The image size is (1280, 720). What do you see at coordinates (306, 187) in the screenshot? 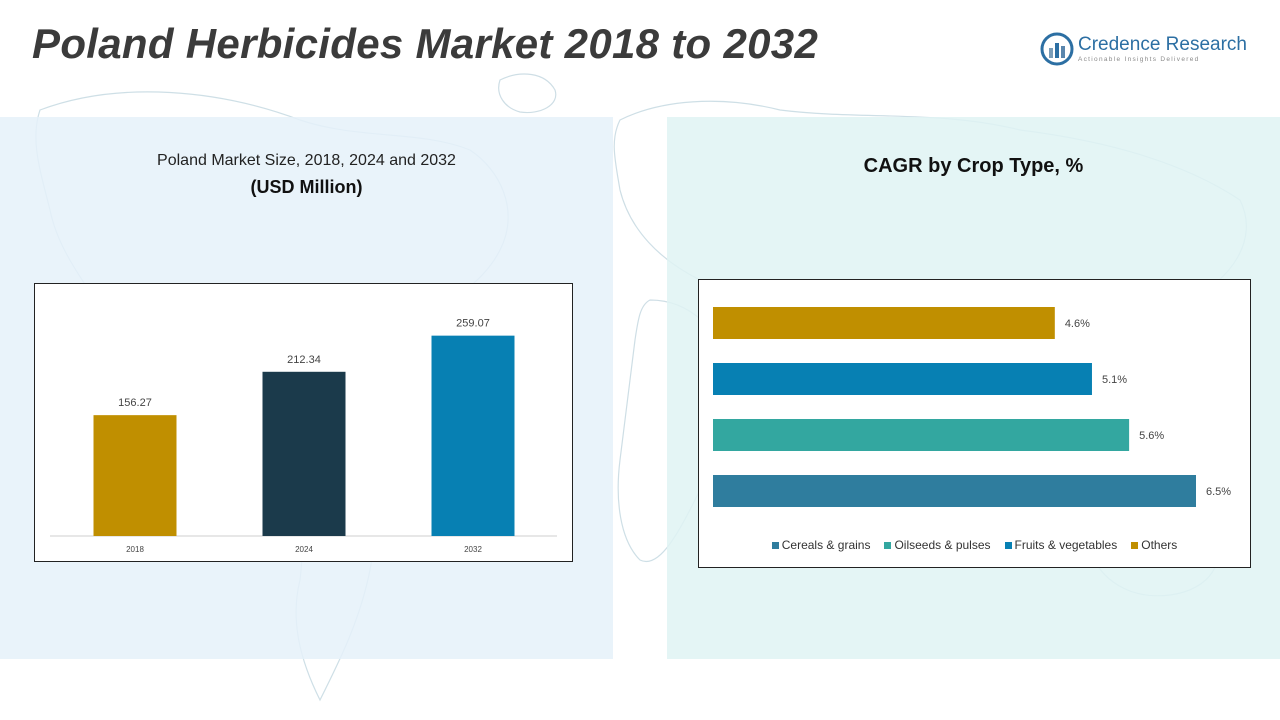
I see `market-size-unit: (USD Million)` at bounding box center [306, 187].